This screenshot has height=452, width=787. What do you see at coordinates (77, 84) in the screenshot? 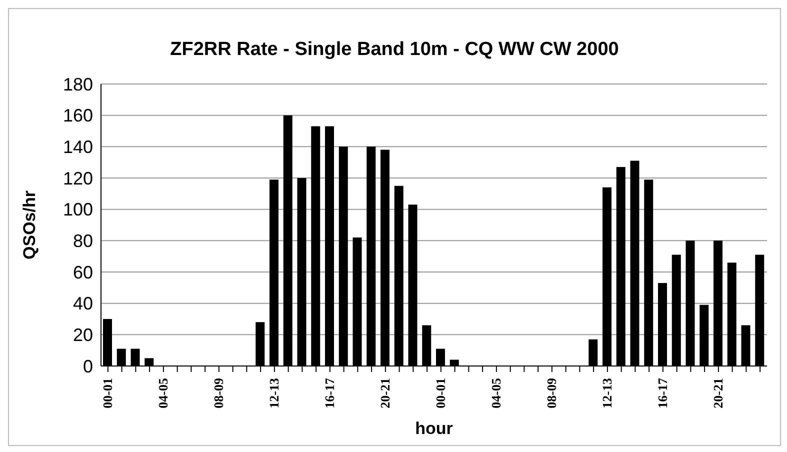
I see `y-tick-label: 180` at bounding box center [77, 84].